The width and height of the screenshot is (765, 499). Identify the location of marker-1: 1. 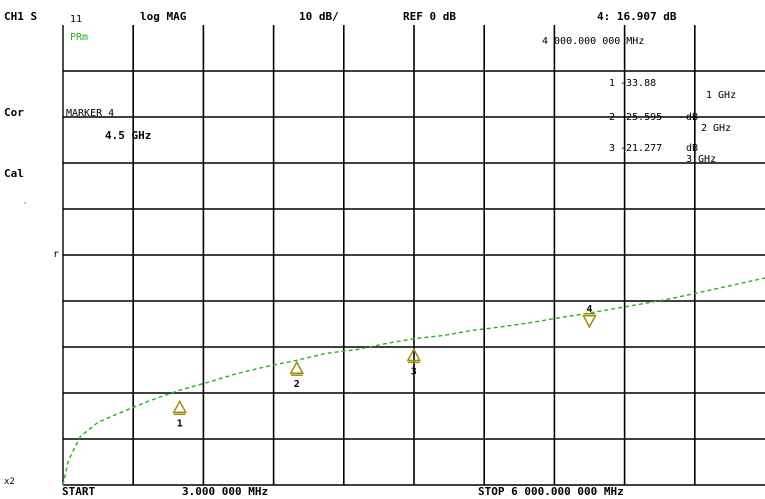
(179, 414).